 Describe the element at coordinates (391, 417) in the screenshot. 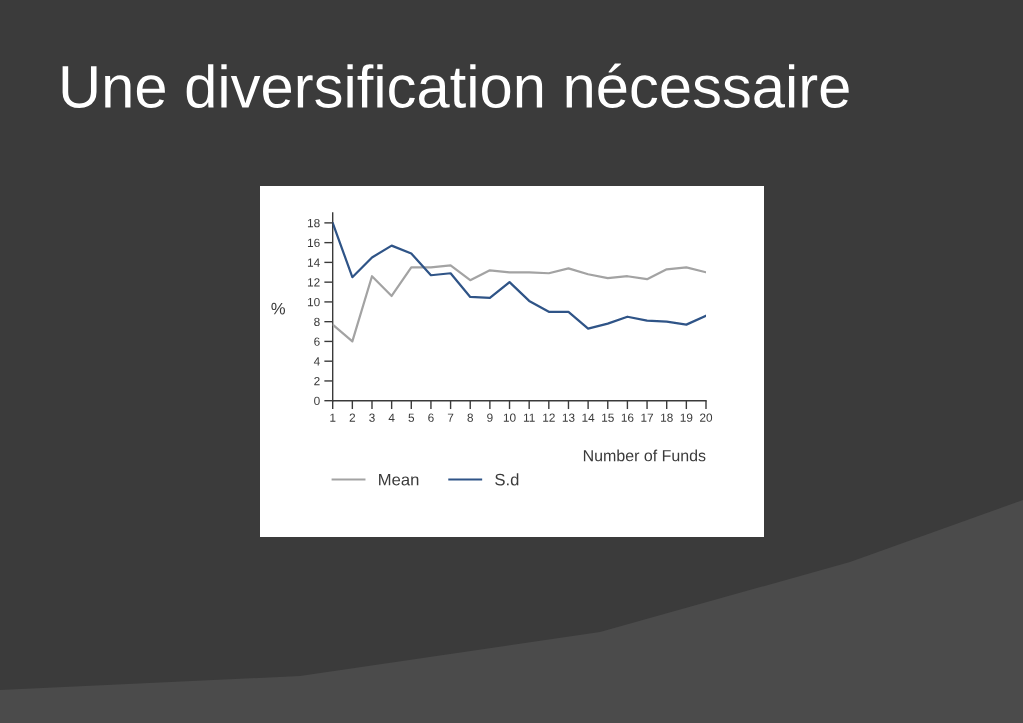

I see `x-tick-label: 4` at that location.